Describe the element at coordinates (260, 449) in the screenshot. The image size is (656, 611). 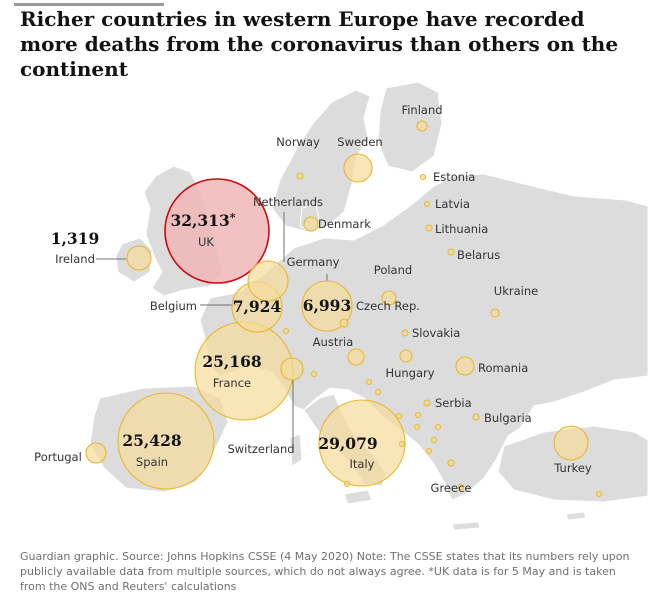
I see `label-switzerland: Switzerland` at that location.